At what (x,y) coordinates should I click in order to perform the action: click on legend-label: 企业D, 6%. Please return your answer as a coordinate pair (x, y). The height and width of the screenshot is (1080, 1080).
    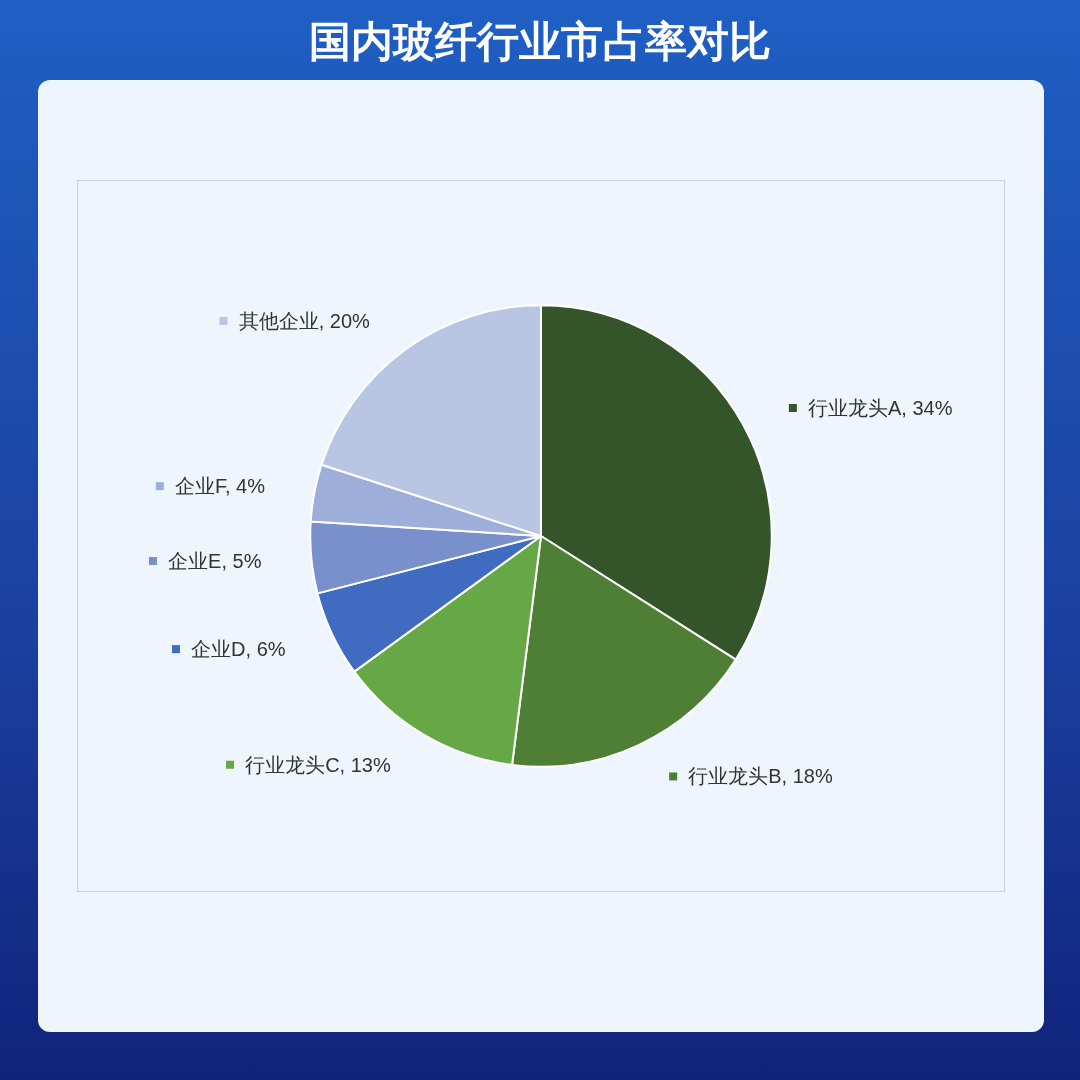
    Looking at the image, I should click on (238, 649).